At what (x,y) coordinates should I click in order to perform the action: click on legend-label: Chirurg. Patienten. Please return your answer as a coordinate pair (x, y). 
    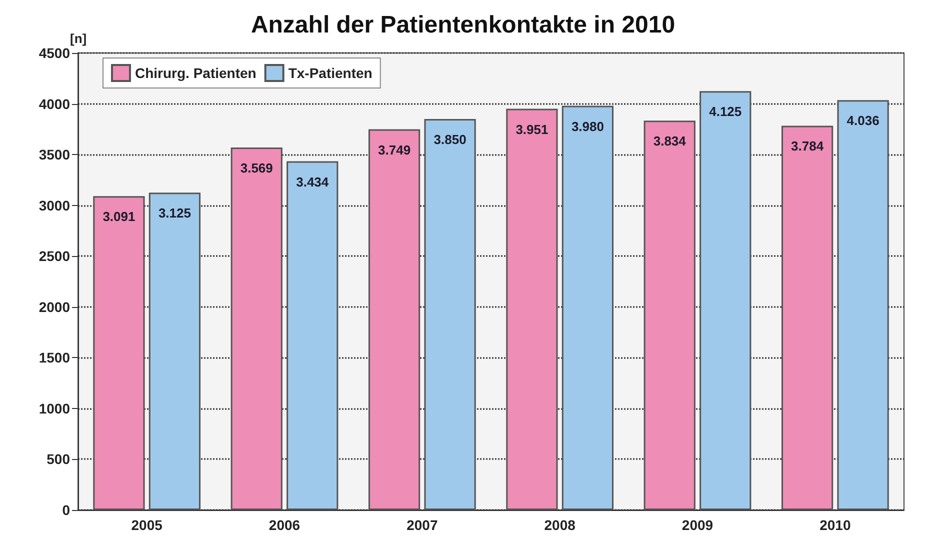
    Looking at the image, I should click on (195, 73).